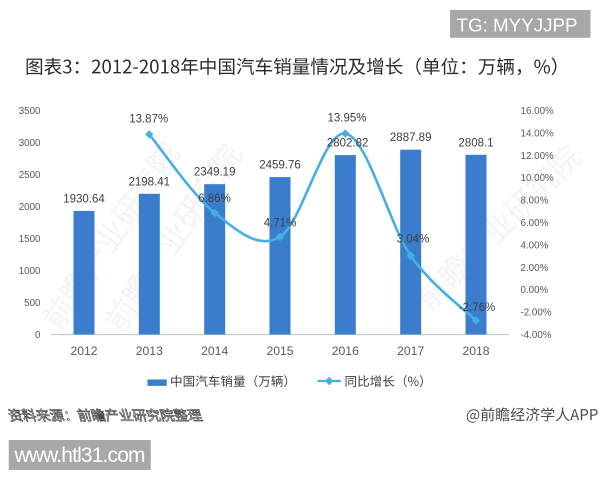 The height and width of the screenshot is (480, 600). What do you see at coordinates (477, 308) in the screenshot?
I see `svg-text: -2.76%` at bounding box center [477, 308].